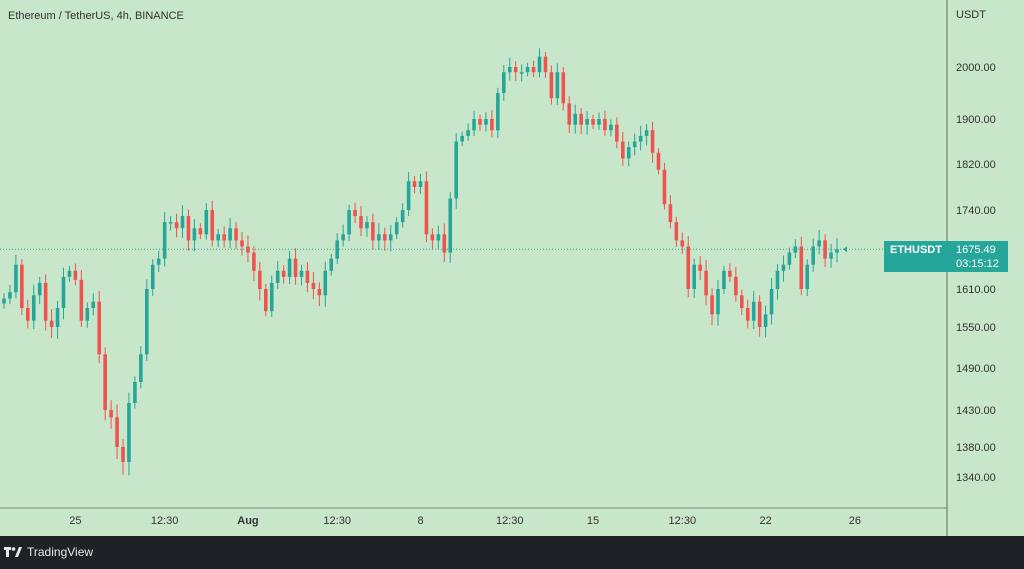 The width and height of the screenshot is (1024, 569). What do you see at coordinates (946, 257) in the screenshot?
I see `last-price-badge: ETHUSDT 1675.49 03:15:12` at bounding box center [946, 257].